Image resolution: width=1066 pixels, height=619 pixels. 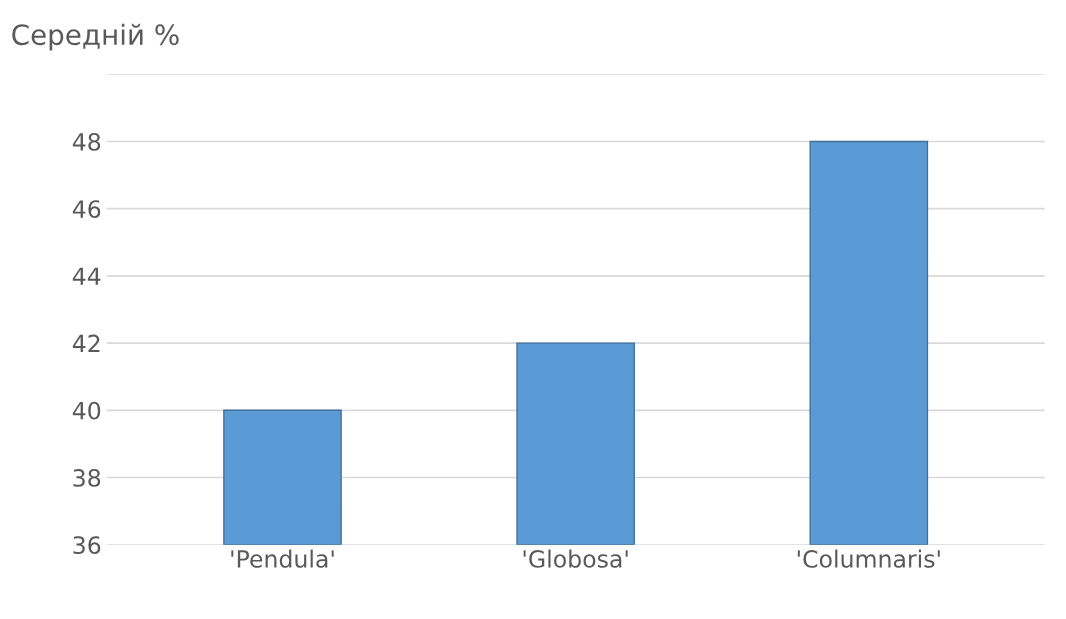 What do you see at coordinates (87, 545) in the screenshot?
I see `y-tick-label: 36` at bounding box center [87, 545].